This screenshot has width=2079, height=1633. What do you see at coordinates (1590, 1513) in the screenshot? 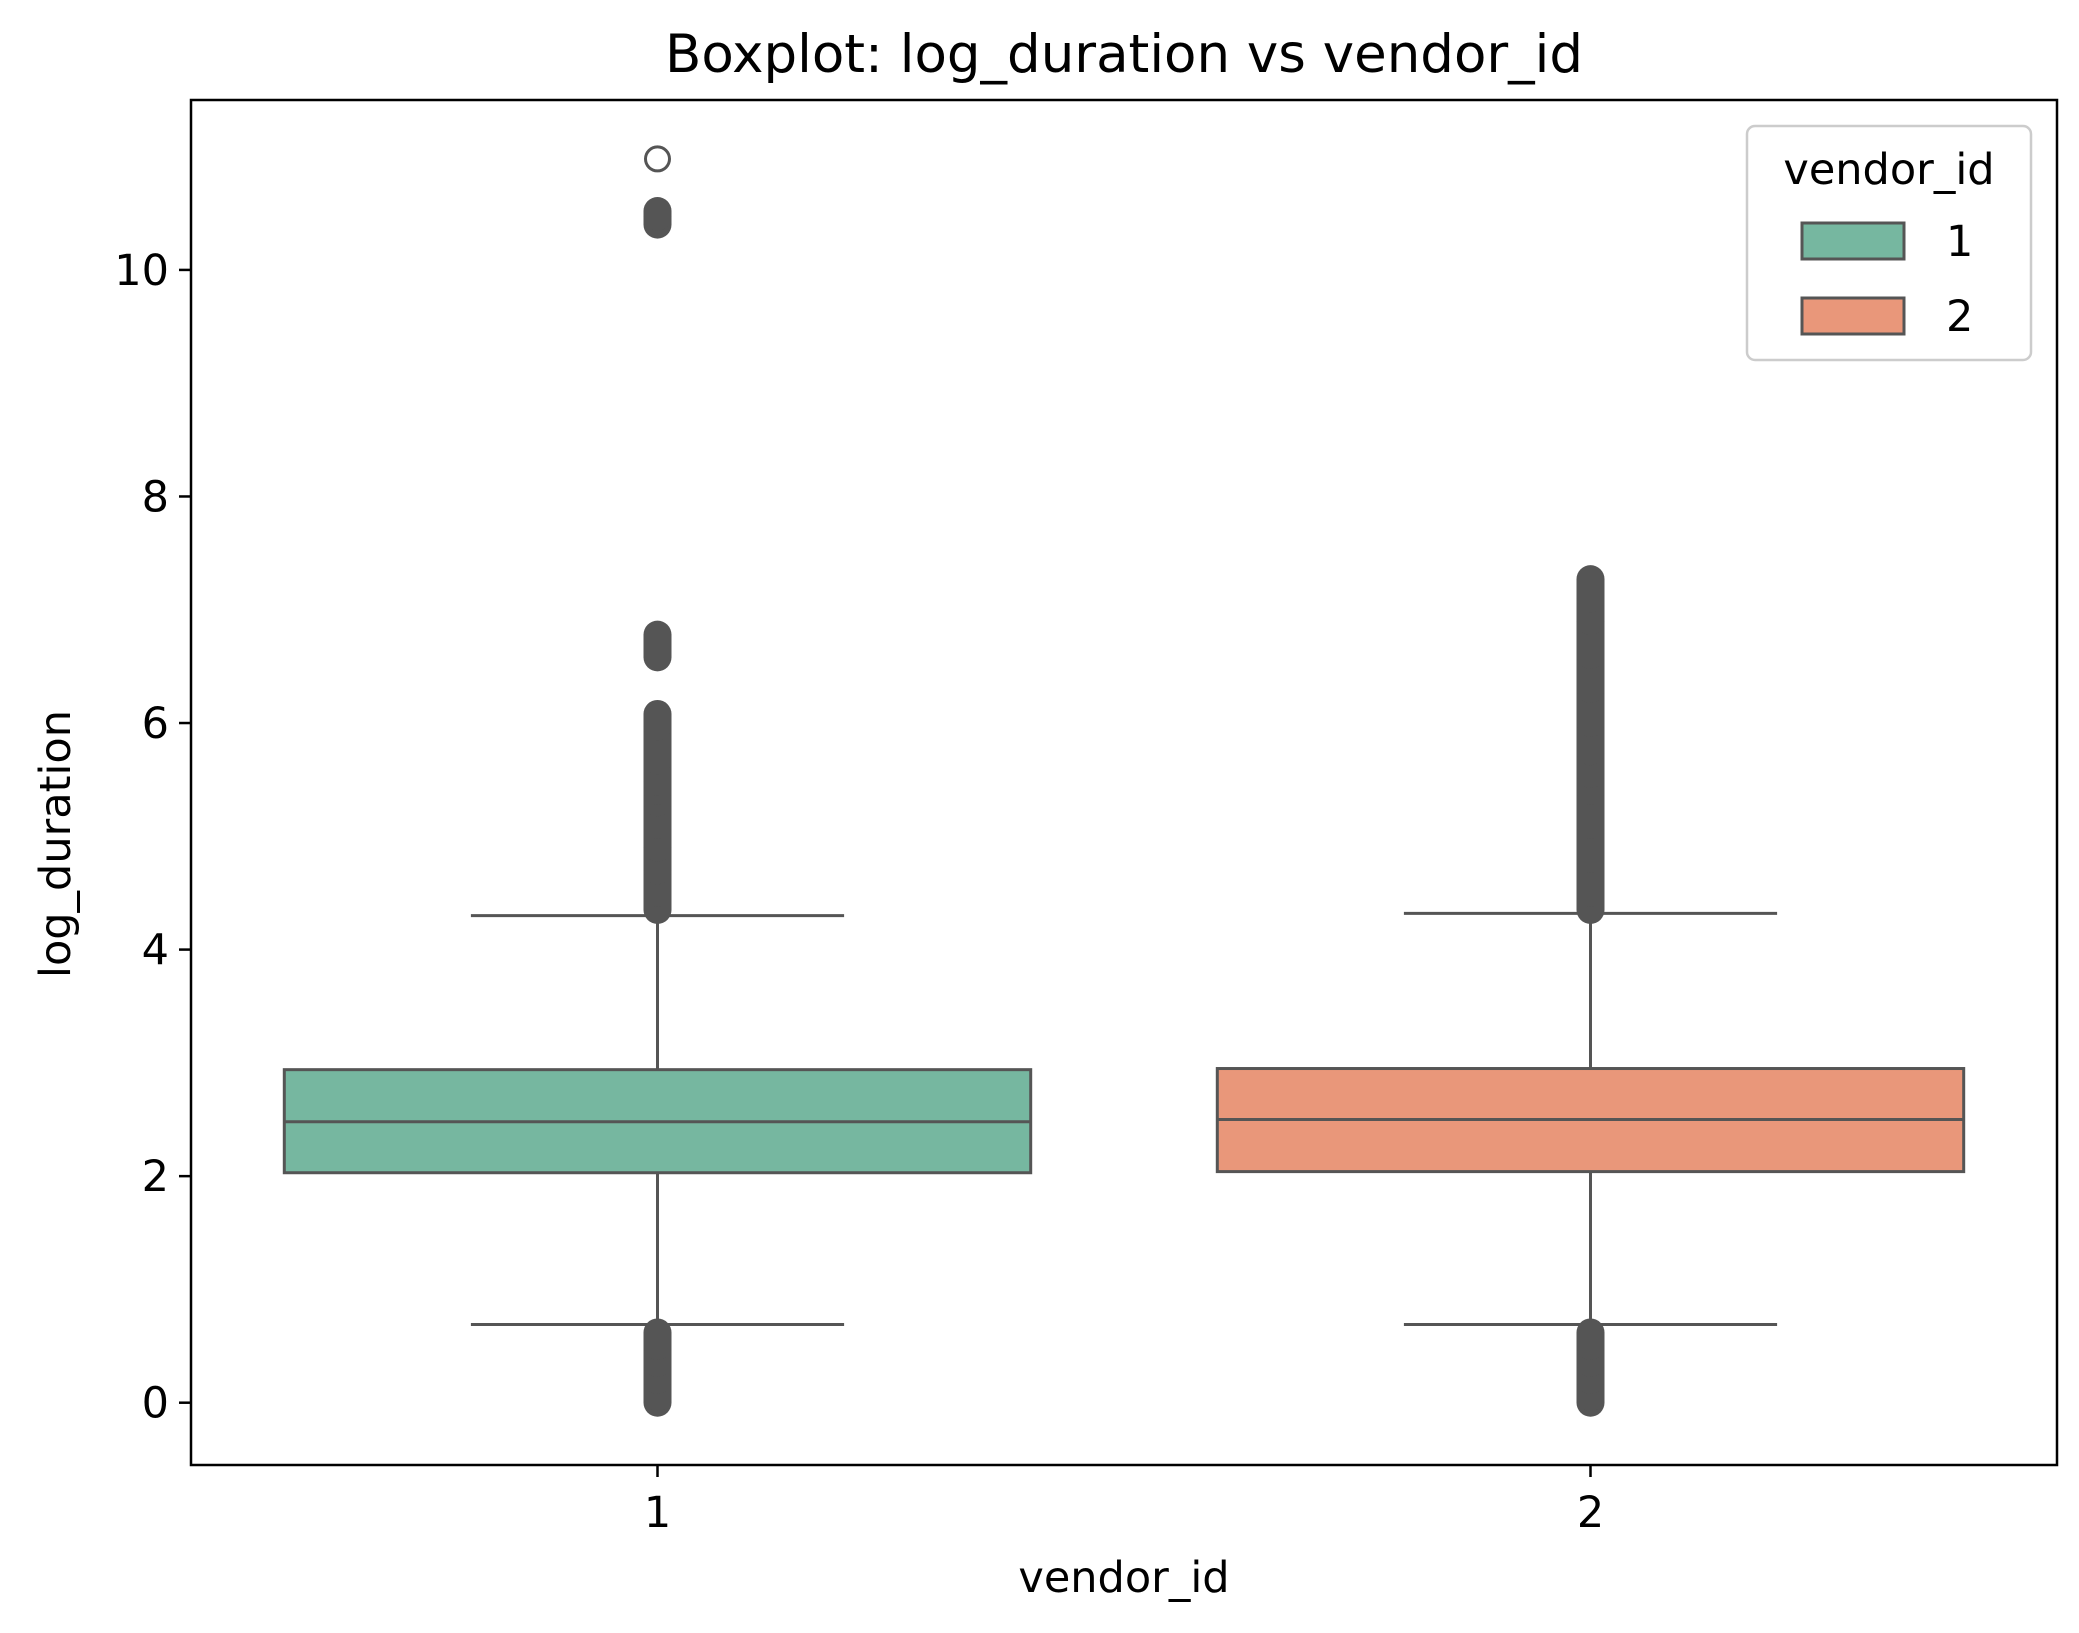
I see `x-tick-label: 2` at bounding box center [1590, 1513].